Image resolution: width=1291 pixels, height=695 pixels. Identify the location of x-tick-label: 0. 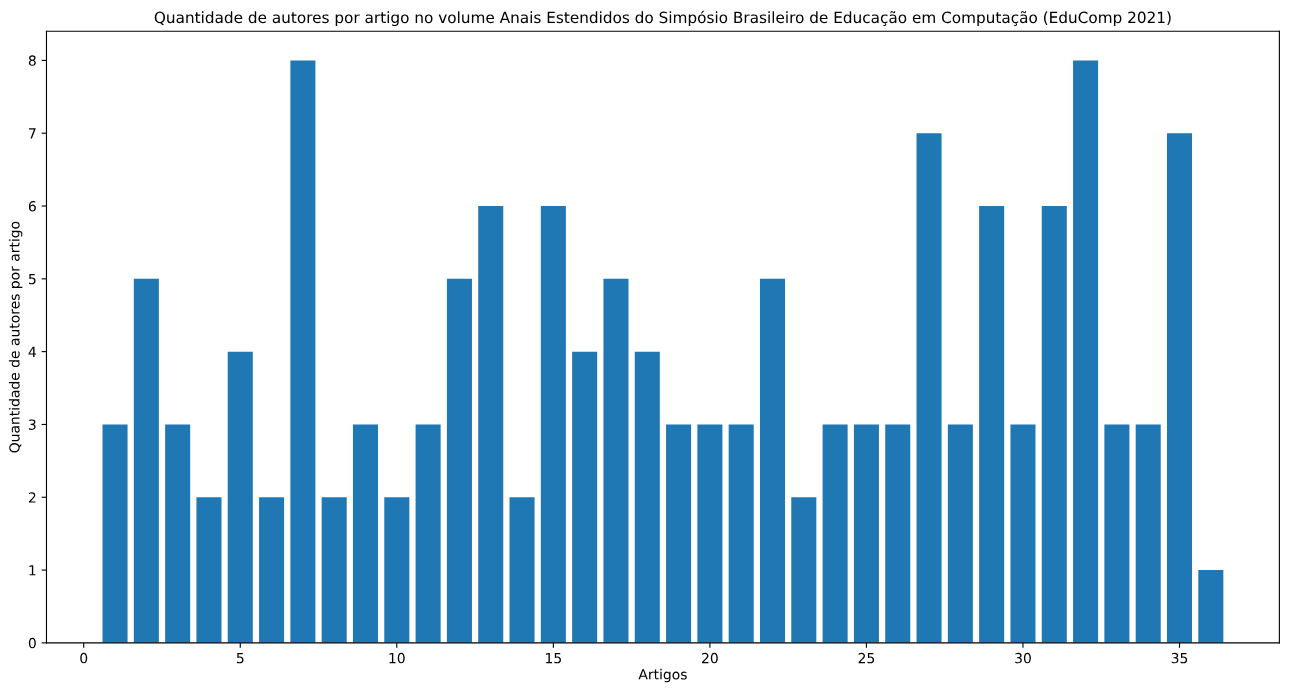
(84, 658).